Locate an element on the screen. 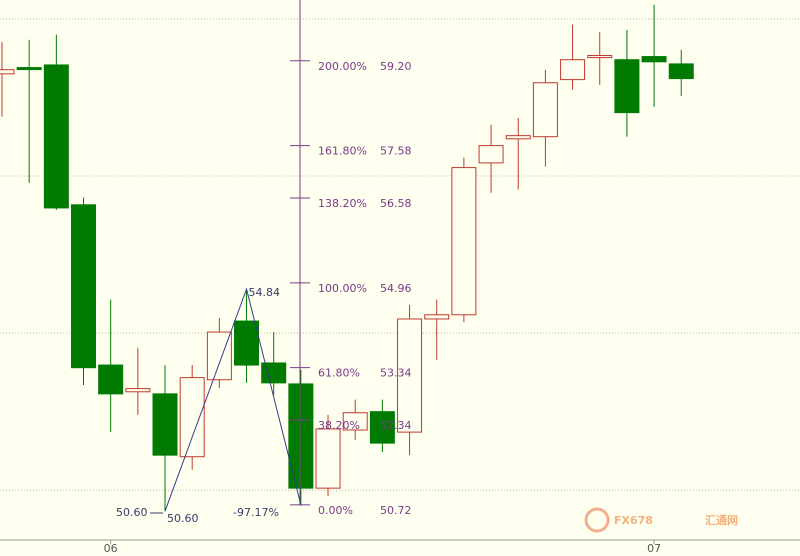 The width and height of the screenshot is (800, 556). fib-price-label: 56.58 is located at coordinates (396, 203).